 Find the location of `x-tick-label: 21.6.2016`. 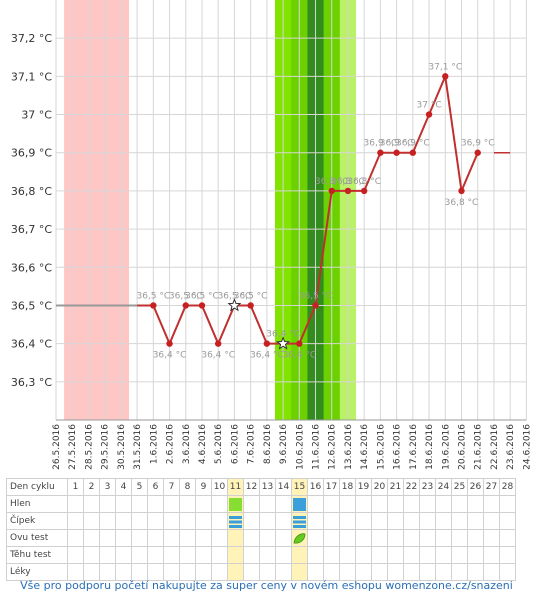

x-tick-label: 21.6.2016 is located at coordinates (479, 447).